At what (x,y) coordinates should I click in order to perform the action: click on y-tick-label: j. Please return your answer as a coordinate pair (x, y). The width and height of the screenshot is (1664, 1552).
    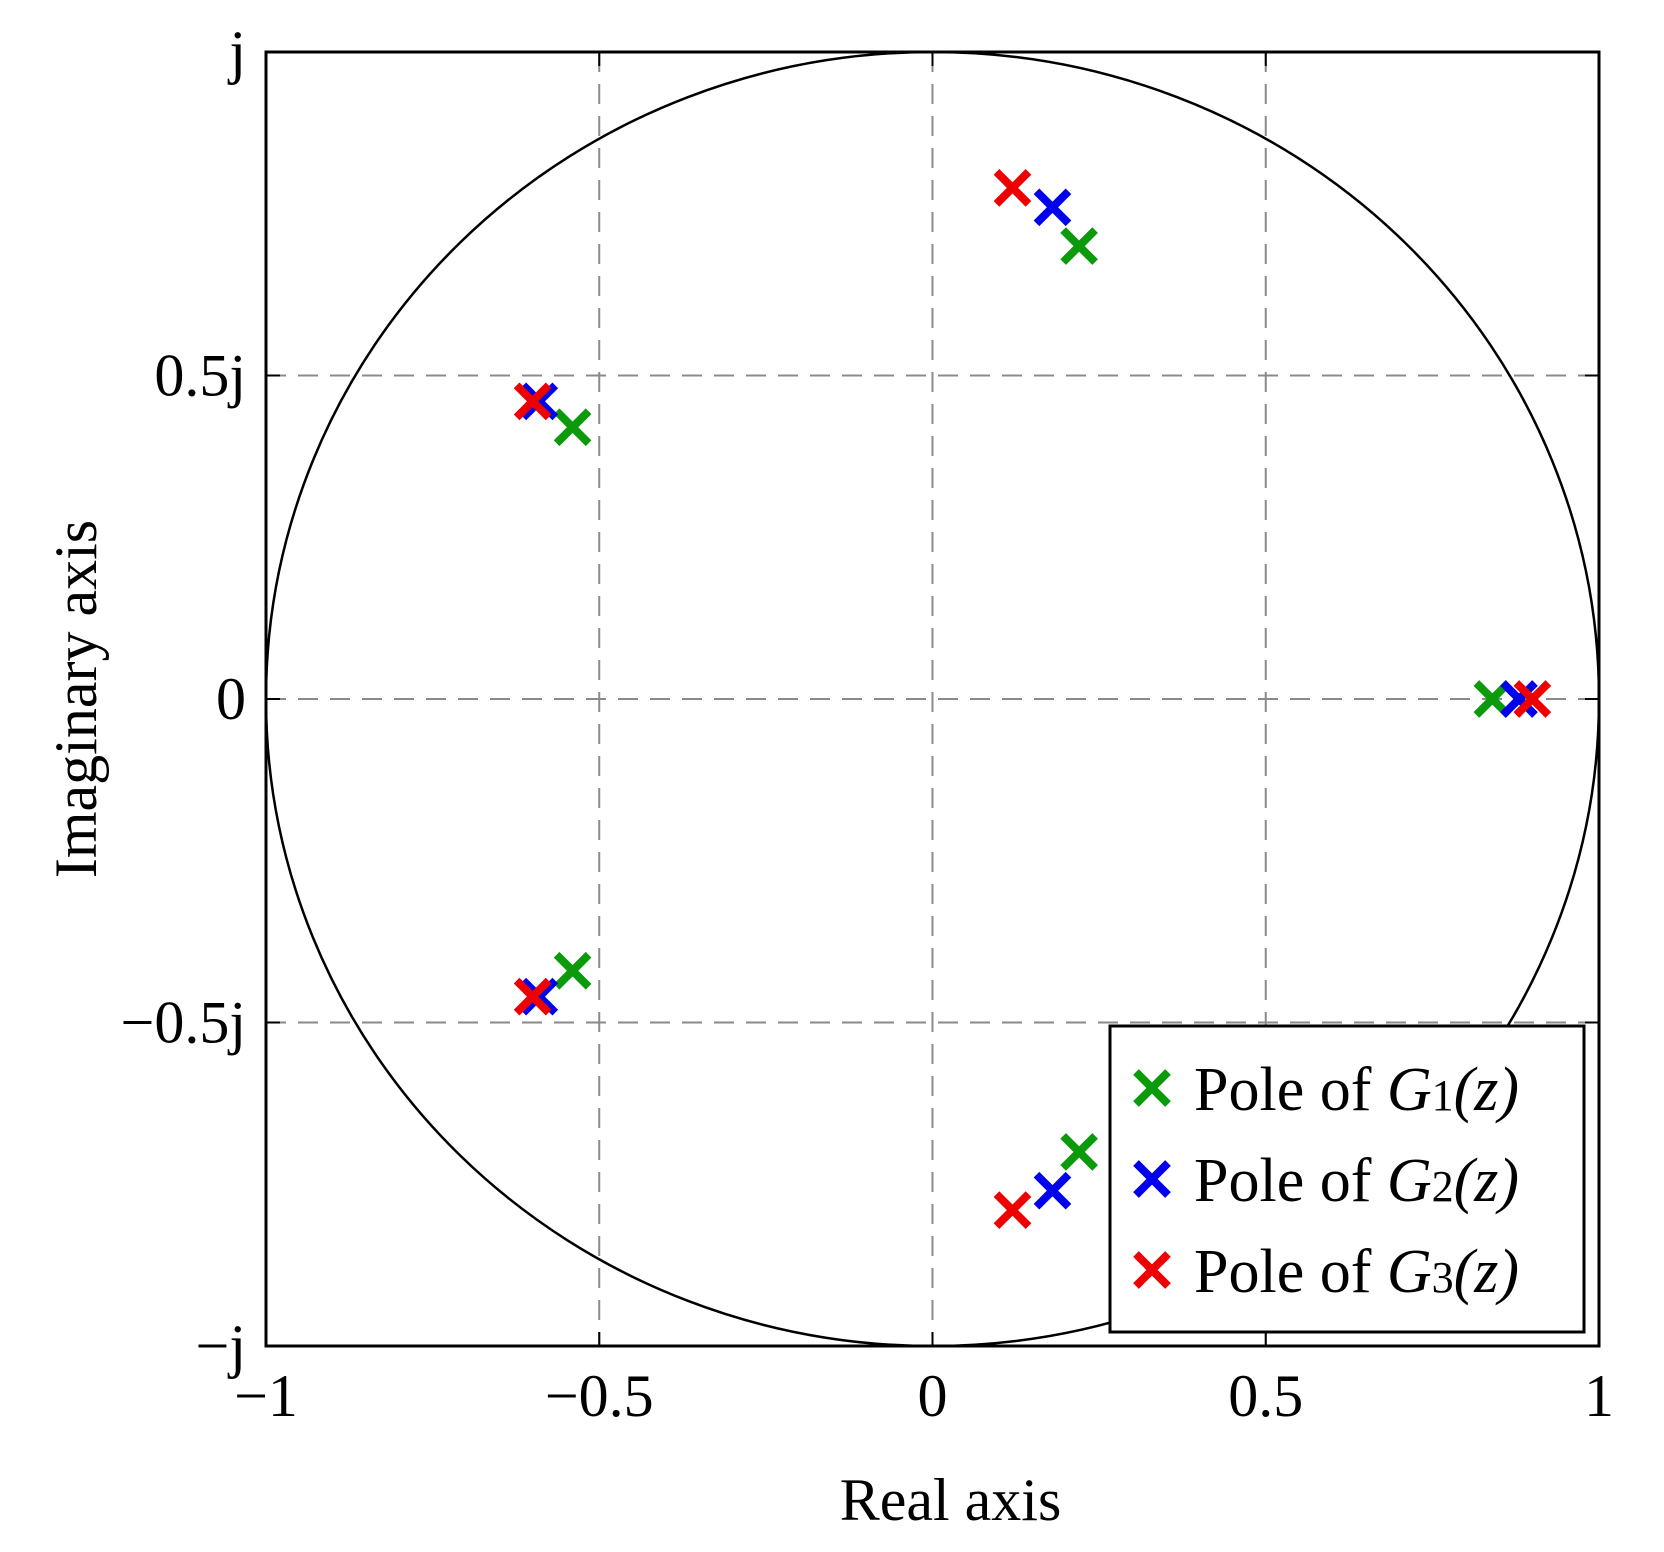
    Looking at the image, I should click on (236, 52).